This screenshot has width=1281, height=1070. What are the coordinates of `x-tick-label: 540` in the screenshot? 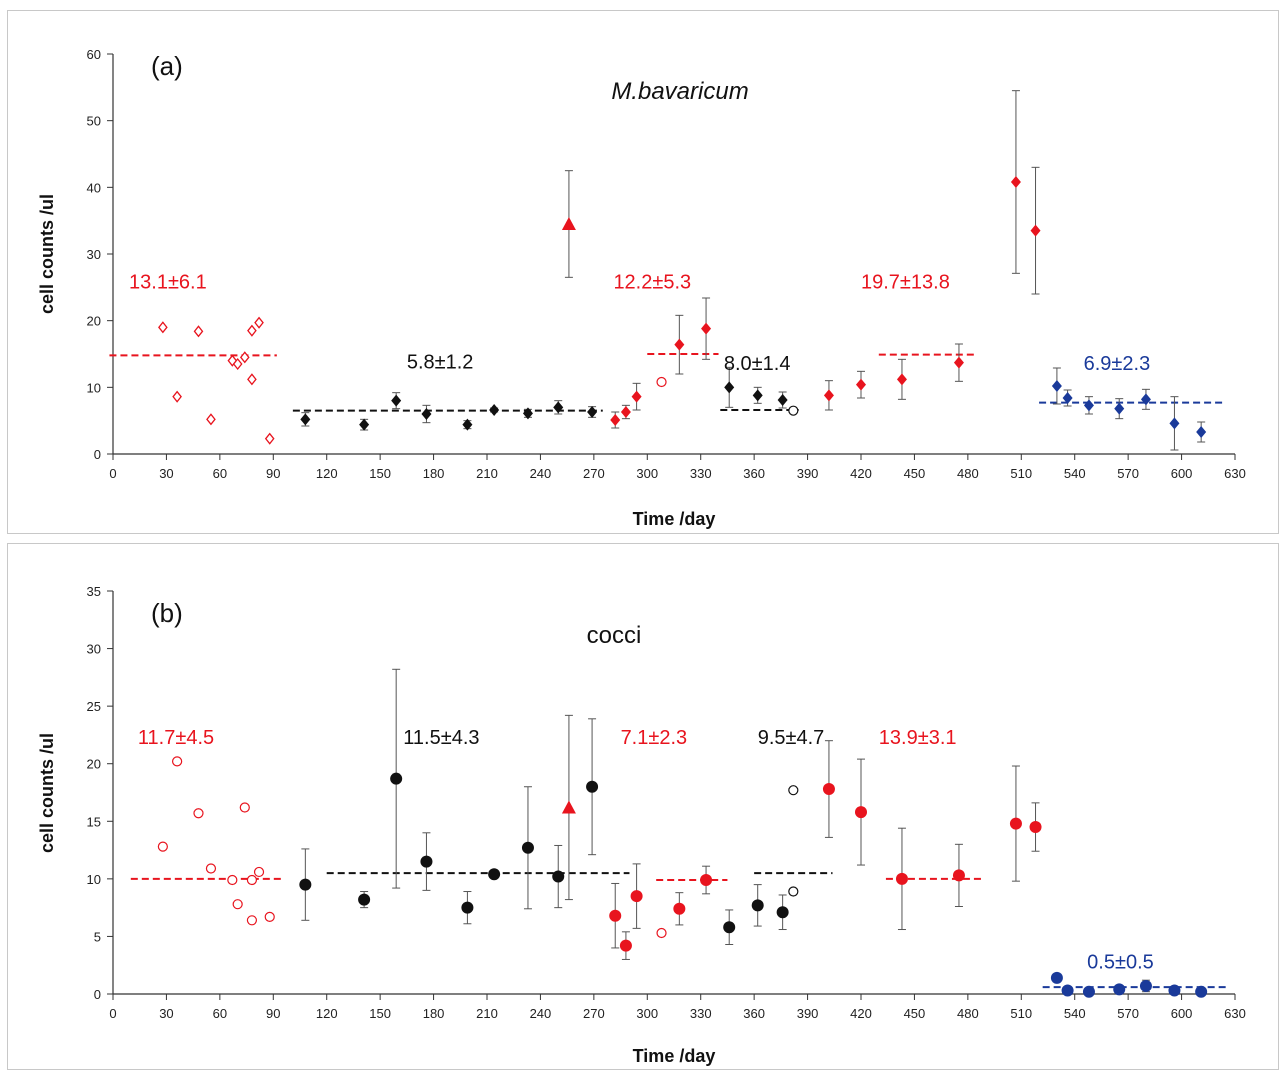 It's located at (1075, 1013).